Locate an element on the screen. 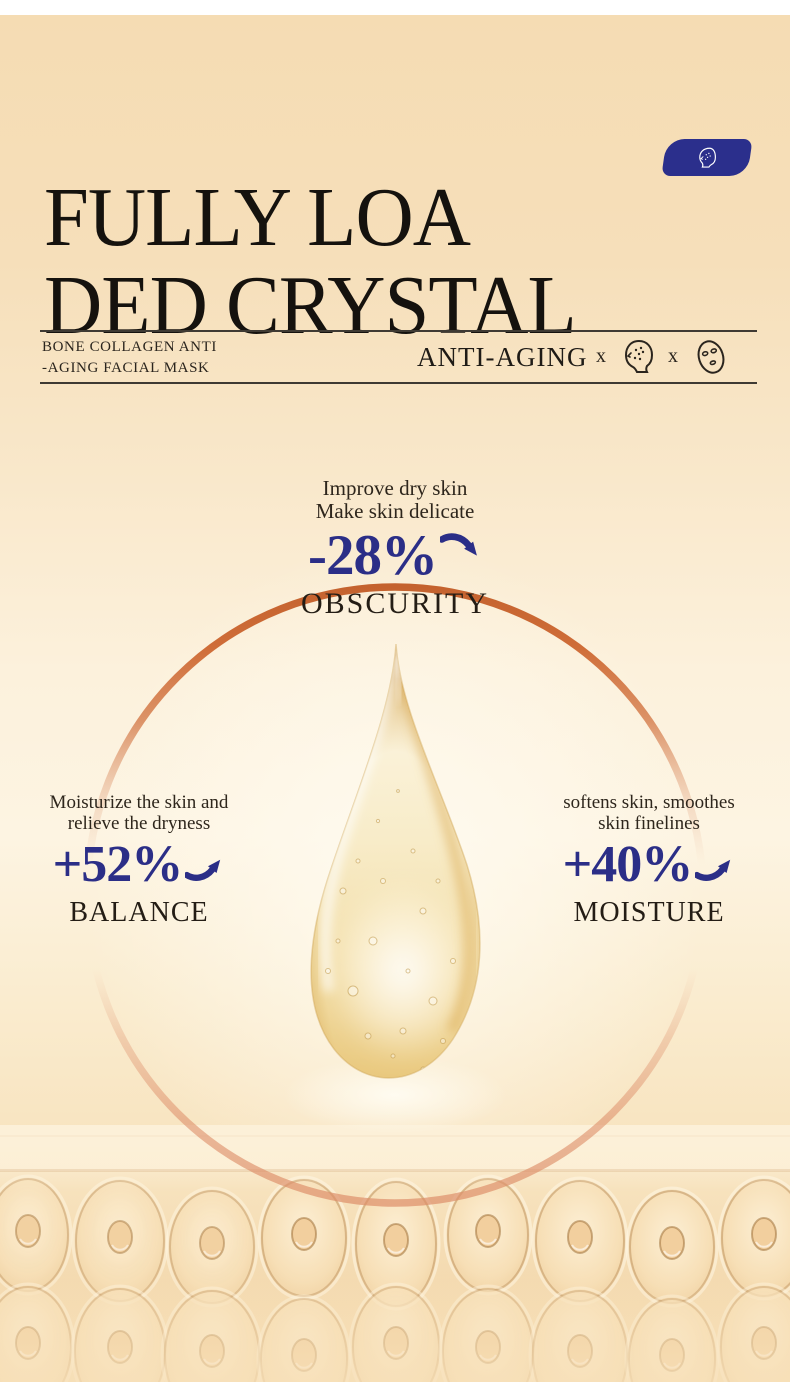  stat-label: BALANCE is located at coordinates (139, 912).